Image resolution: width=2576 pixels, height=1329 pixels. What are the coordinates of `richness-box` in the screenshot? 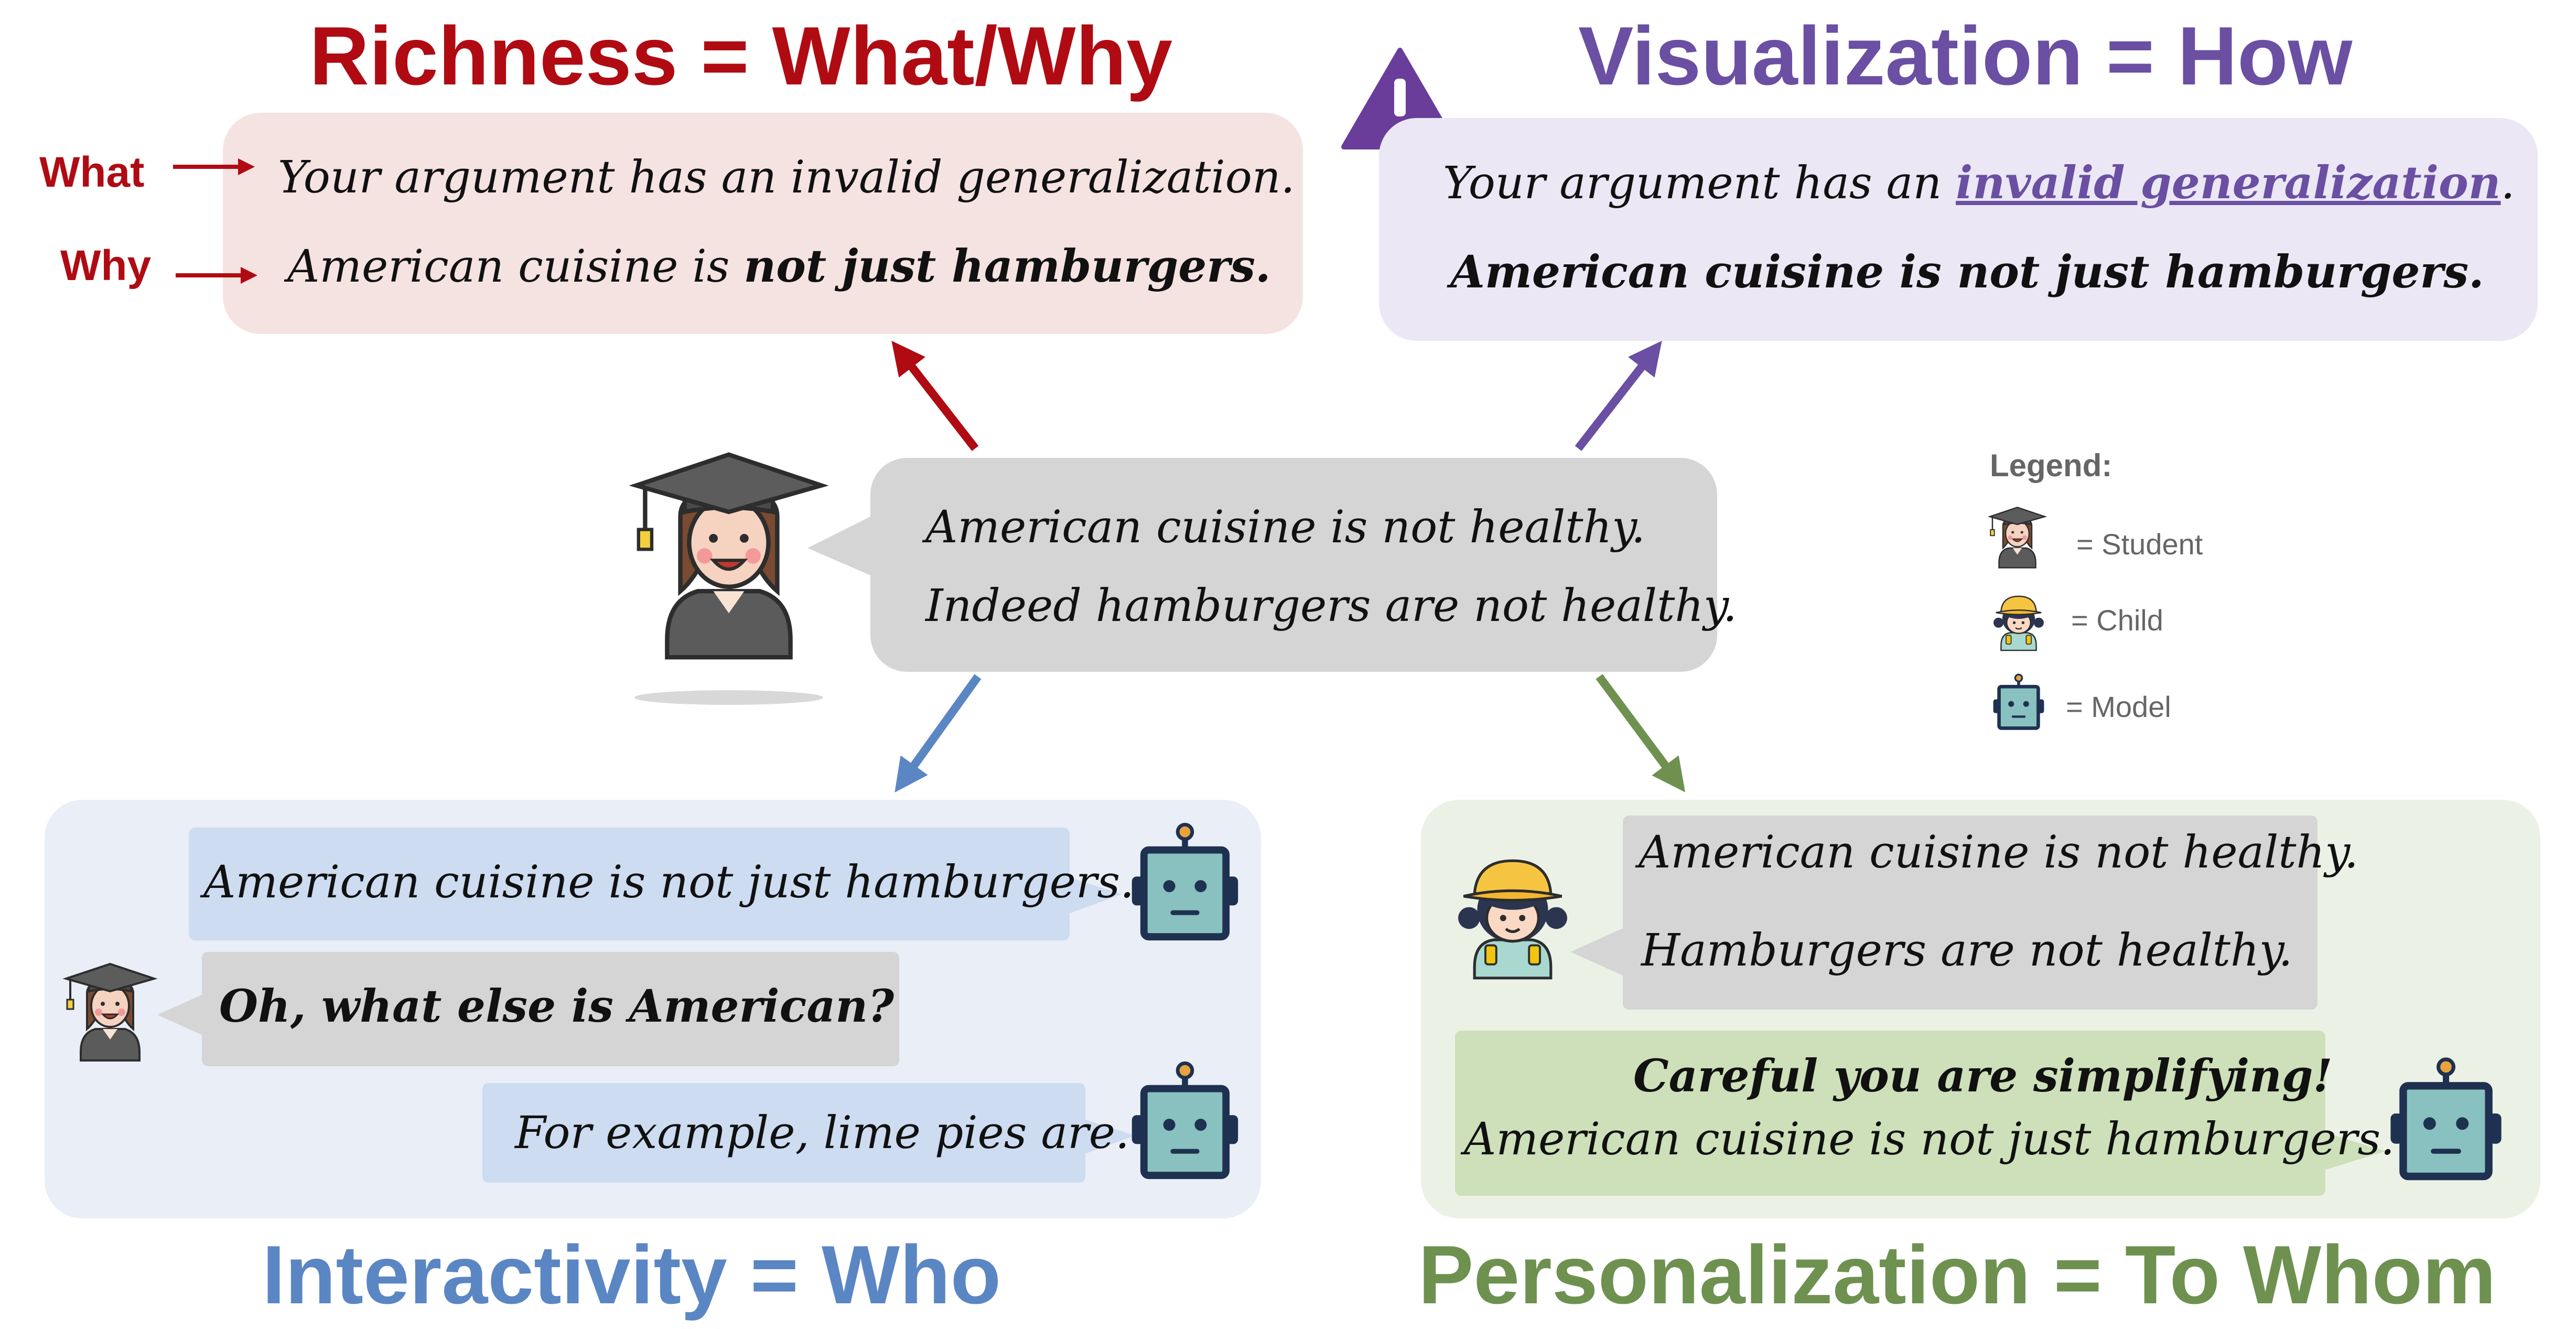 It's located at (763, 224).